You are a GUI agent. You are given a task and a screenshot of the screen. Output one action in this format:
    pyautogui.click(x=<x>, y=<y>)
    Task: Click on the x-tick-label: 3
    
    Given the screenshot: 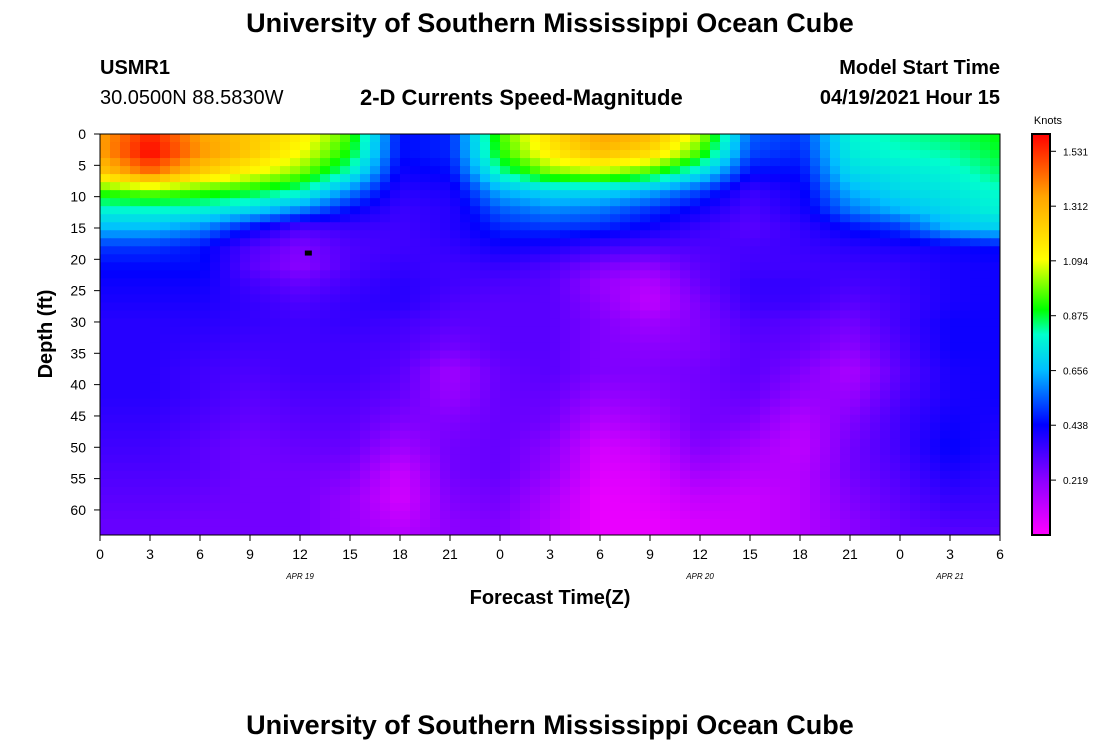 What is the action you would take?
    pyautogui.click(x=950, y=554)
    